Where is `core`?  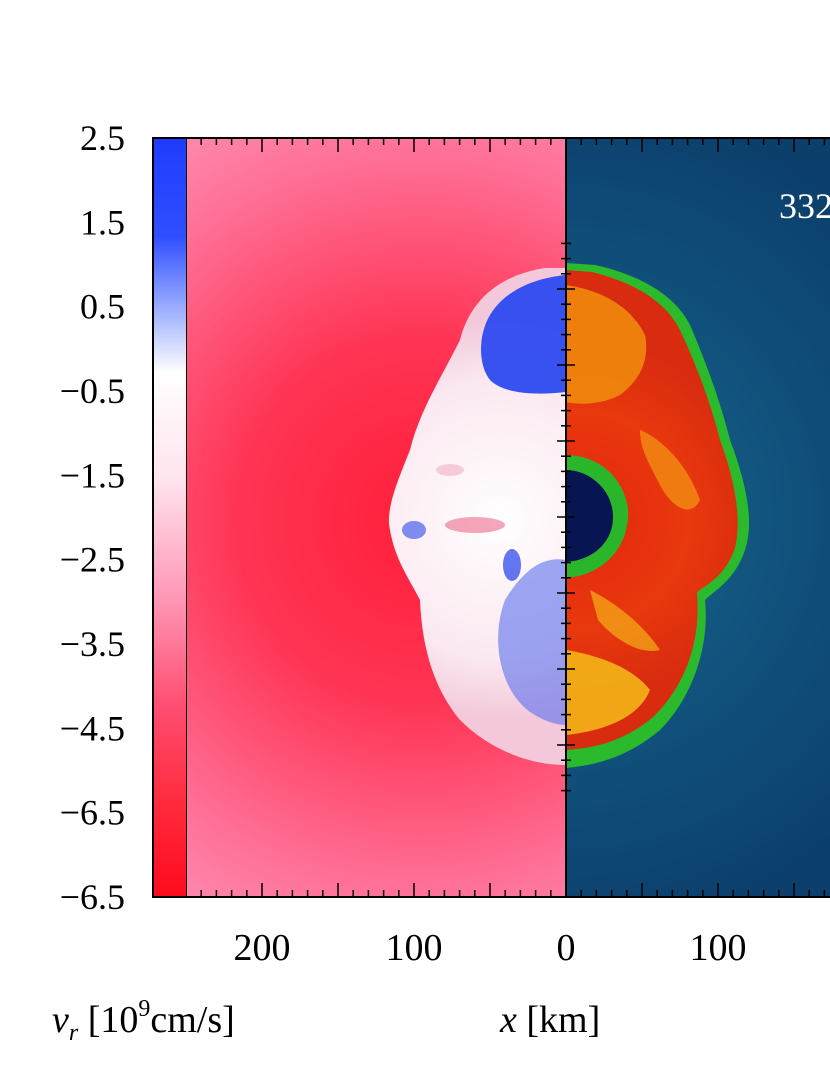 core is located at coordinates (590, 516).